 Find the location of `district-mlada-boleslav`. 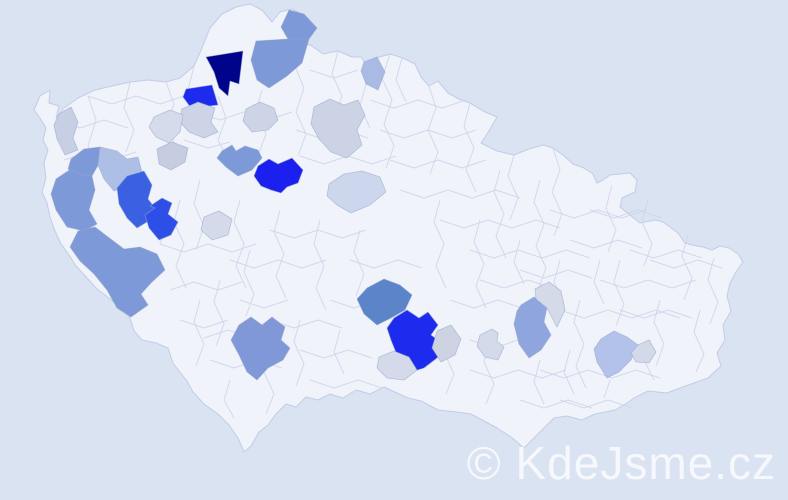

district-mlada-boleslav is located at coordinates (338, 128).